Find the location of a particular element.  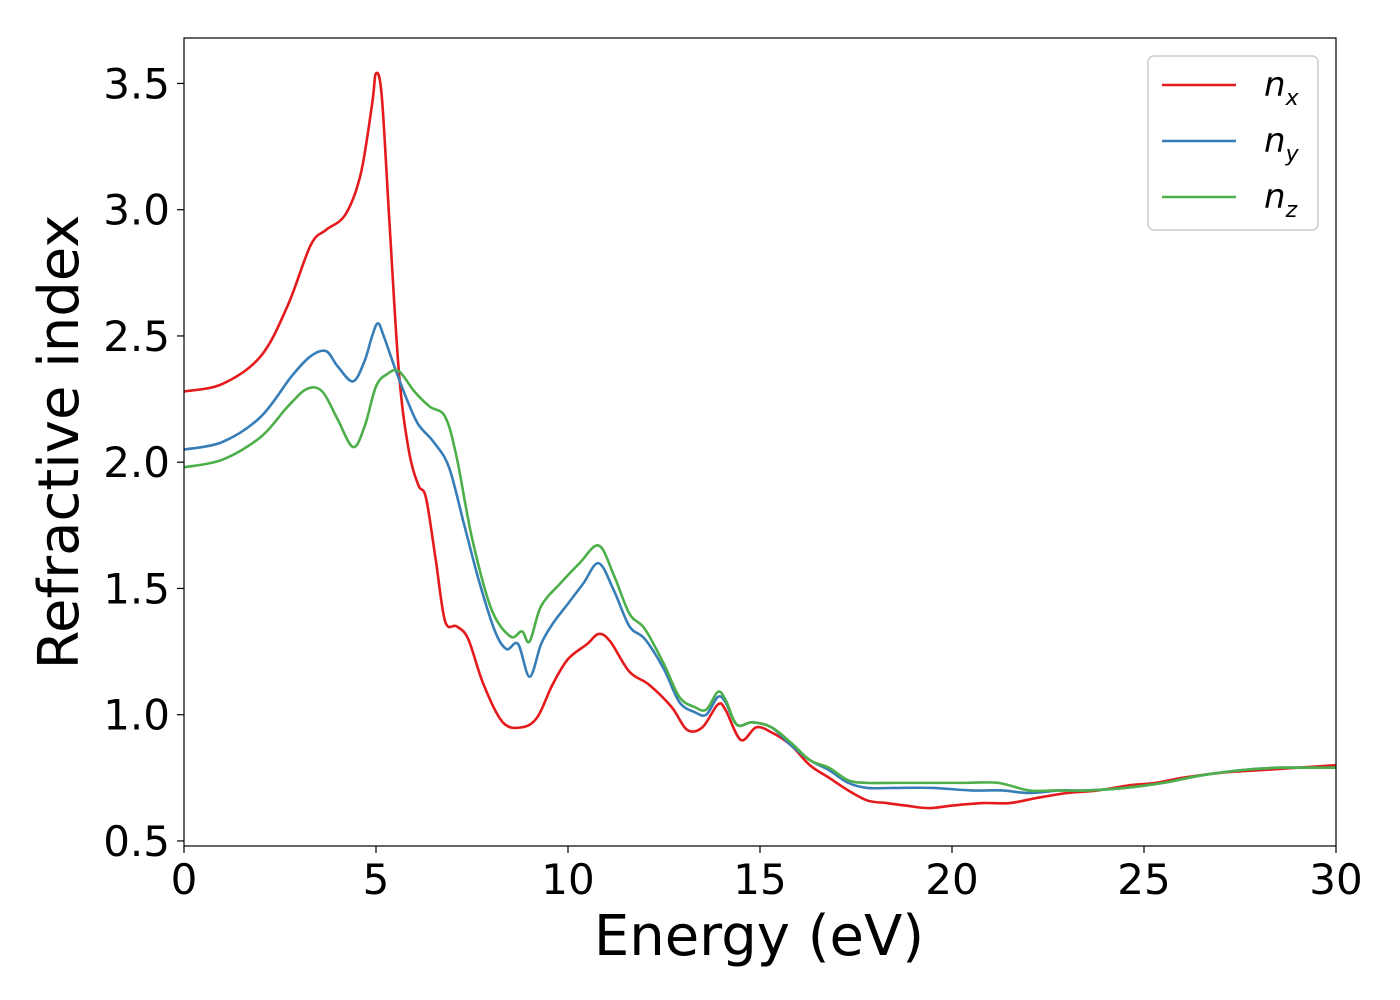

y-tick-label: 1.5 is located at coordinates (136, 588).